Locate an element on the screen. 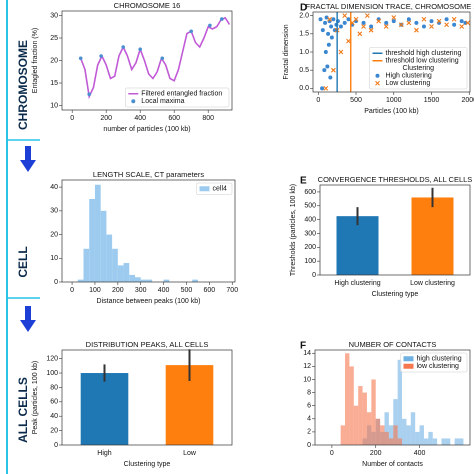 The image size is (474, 474). x-tick-label: 100 is located at coordinates (95, 290).